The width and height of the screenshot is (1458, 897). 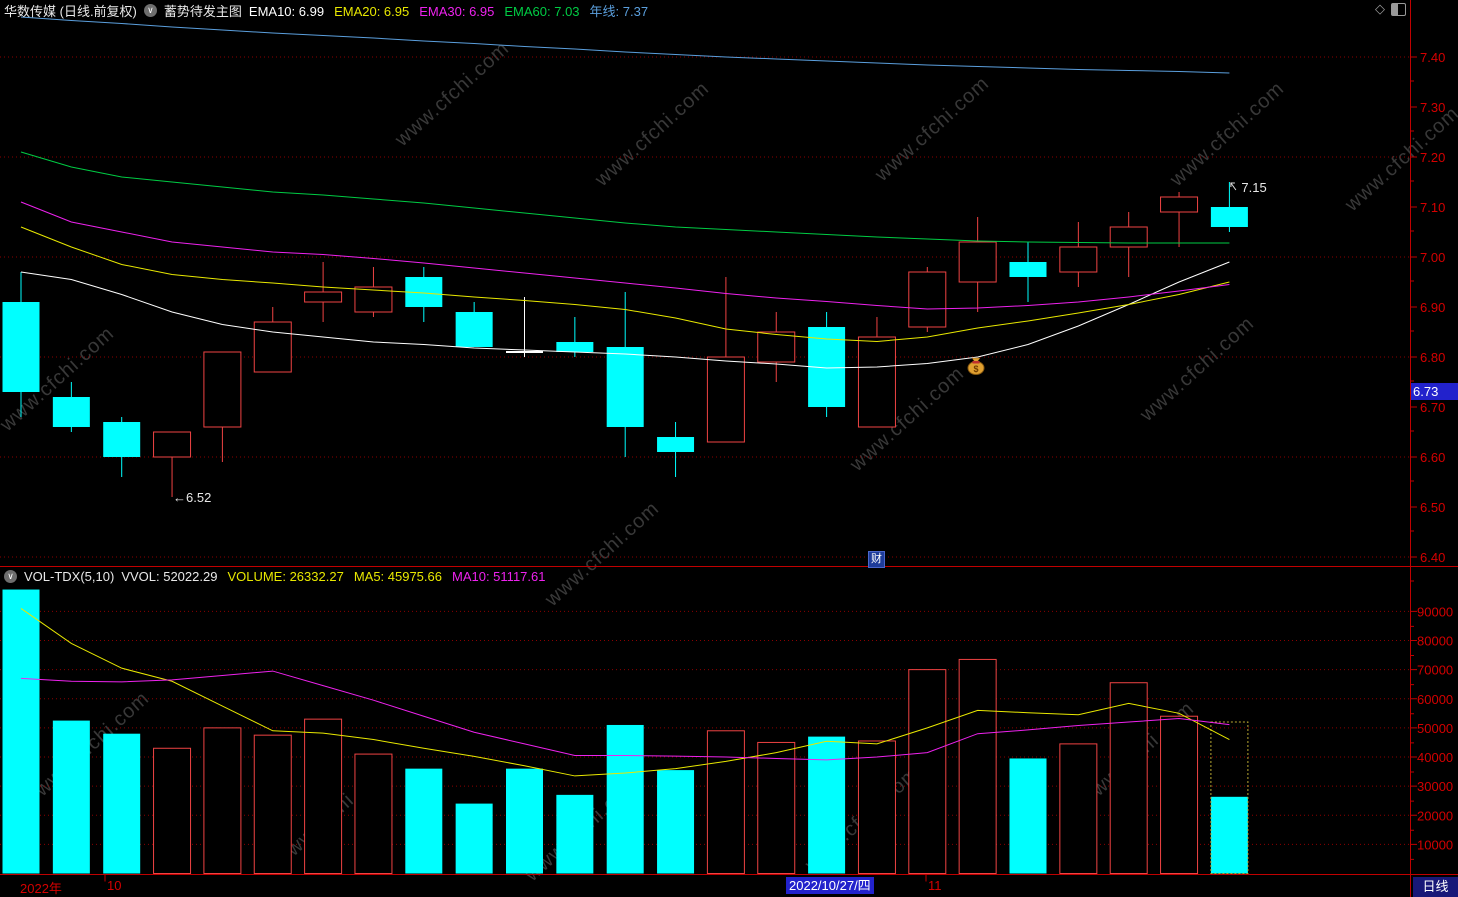 I want to click on vvol-projection-box, so click(x=1229, y=798).